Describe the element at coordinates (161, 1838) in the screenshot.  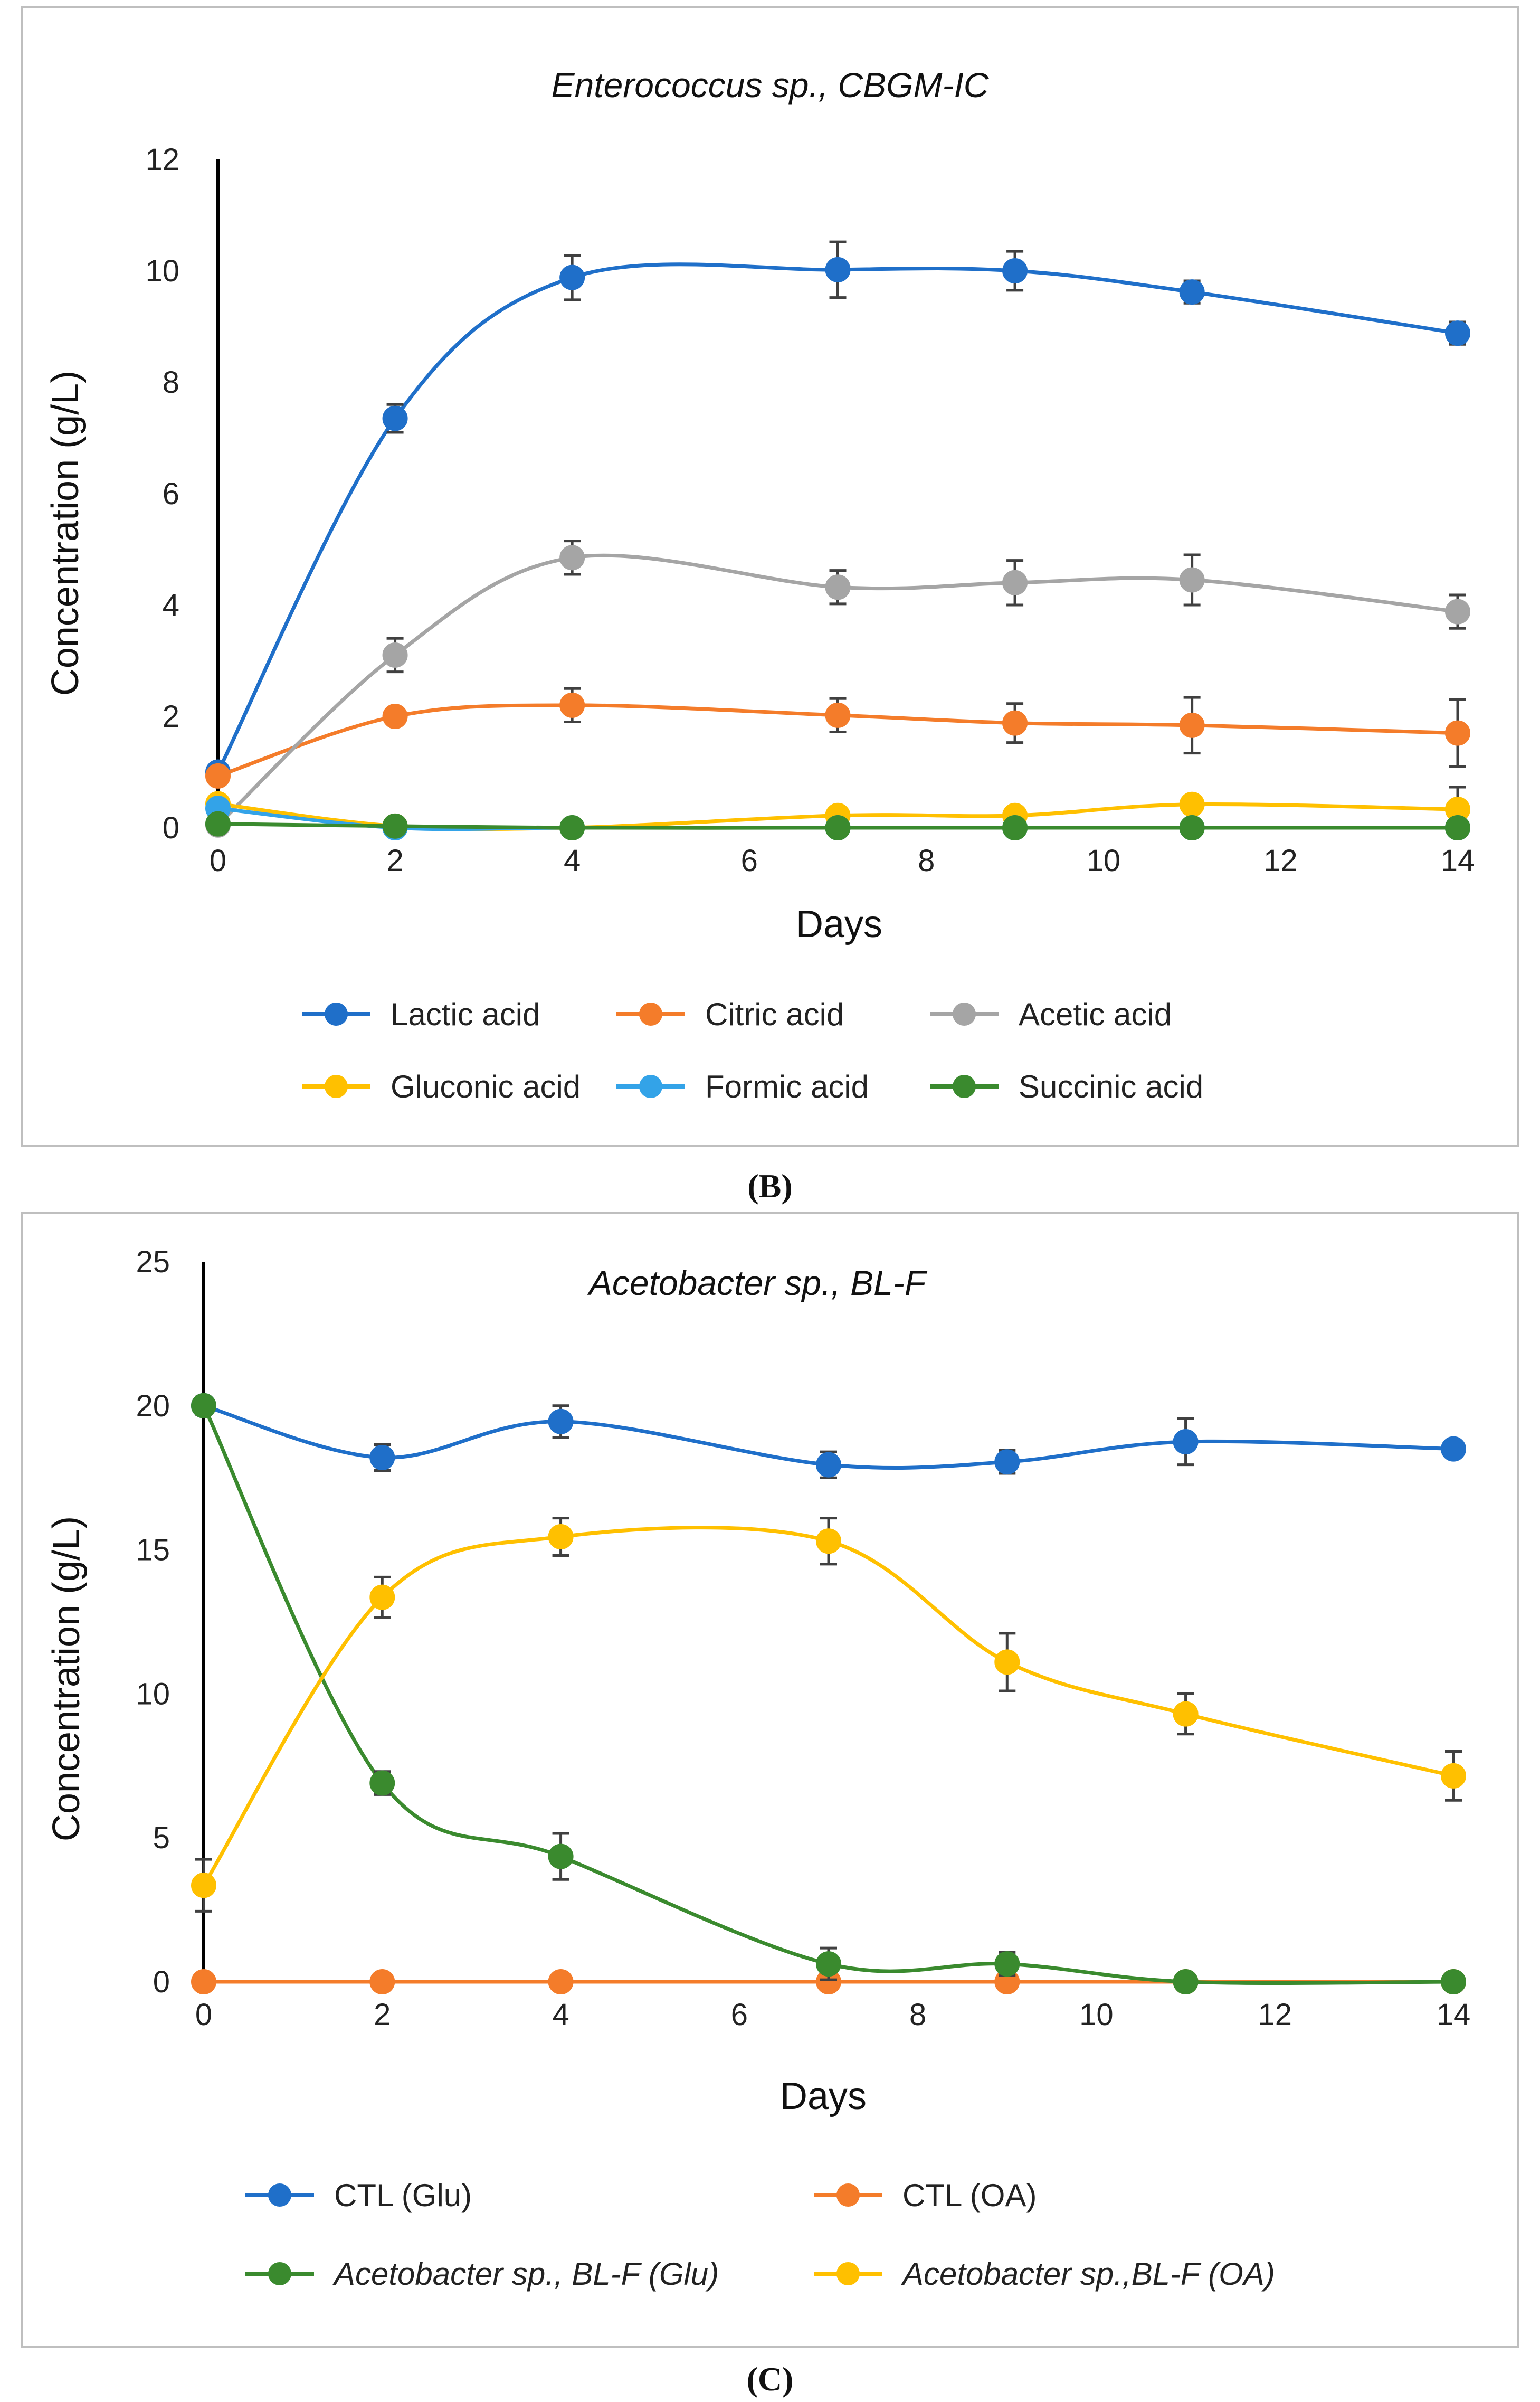
I see `y-tick-label: 5` at that location.